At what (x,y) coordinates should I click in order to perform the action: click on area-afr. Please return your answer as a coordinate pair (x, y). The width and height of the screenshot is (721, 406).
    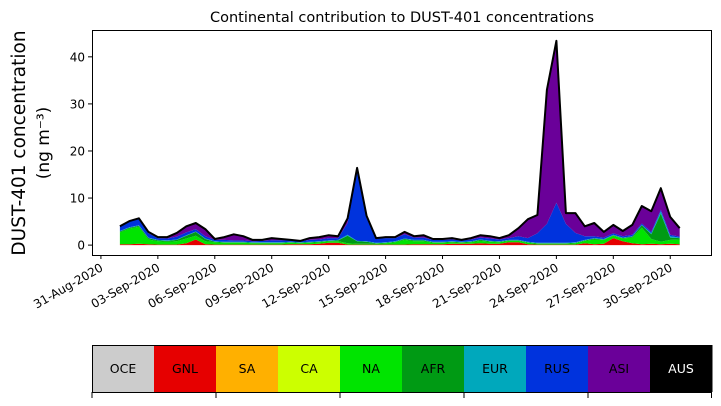
    Looking at the image, I should click on (399, 228).